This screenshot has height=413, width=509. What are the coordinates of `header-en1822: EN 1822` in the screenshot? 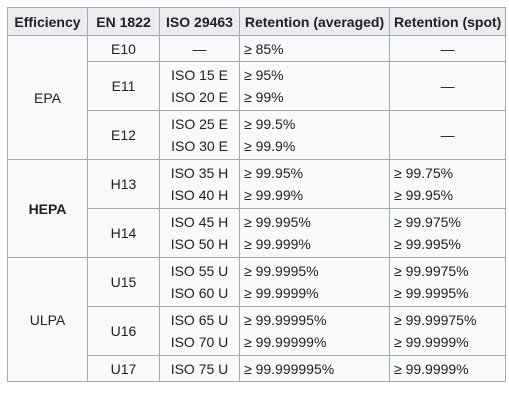 It's located at (123, 21).